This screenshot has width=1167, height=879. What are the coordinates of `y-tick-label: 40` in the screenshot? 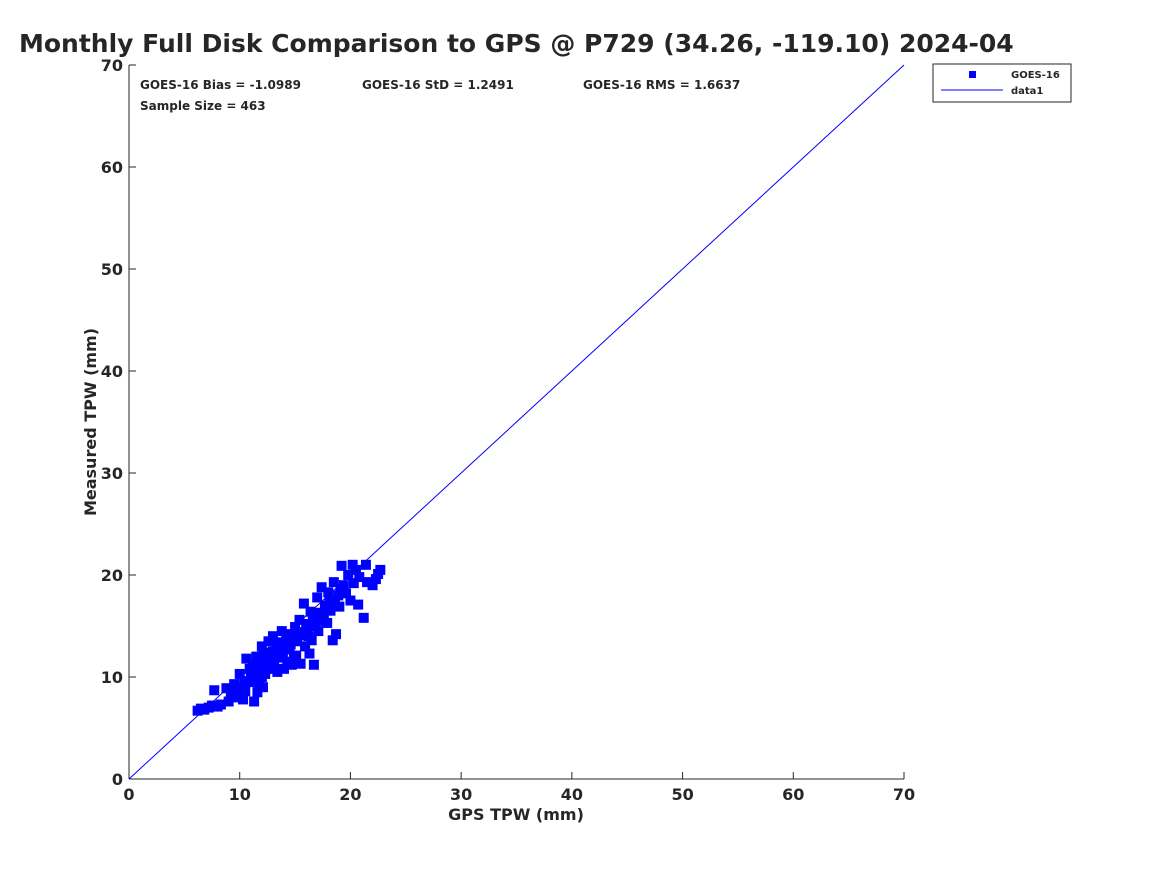 It's located at (112, 371).